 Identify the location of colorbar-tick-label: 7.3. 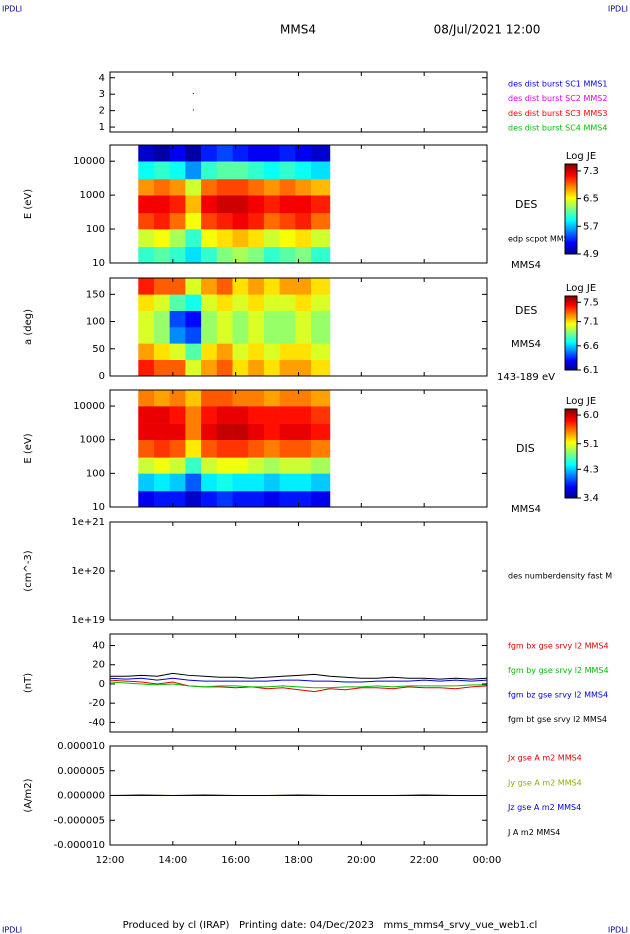
(591, 171).